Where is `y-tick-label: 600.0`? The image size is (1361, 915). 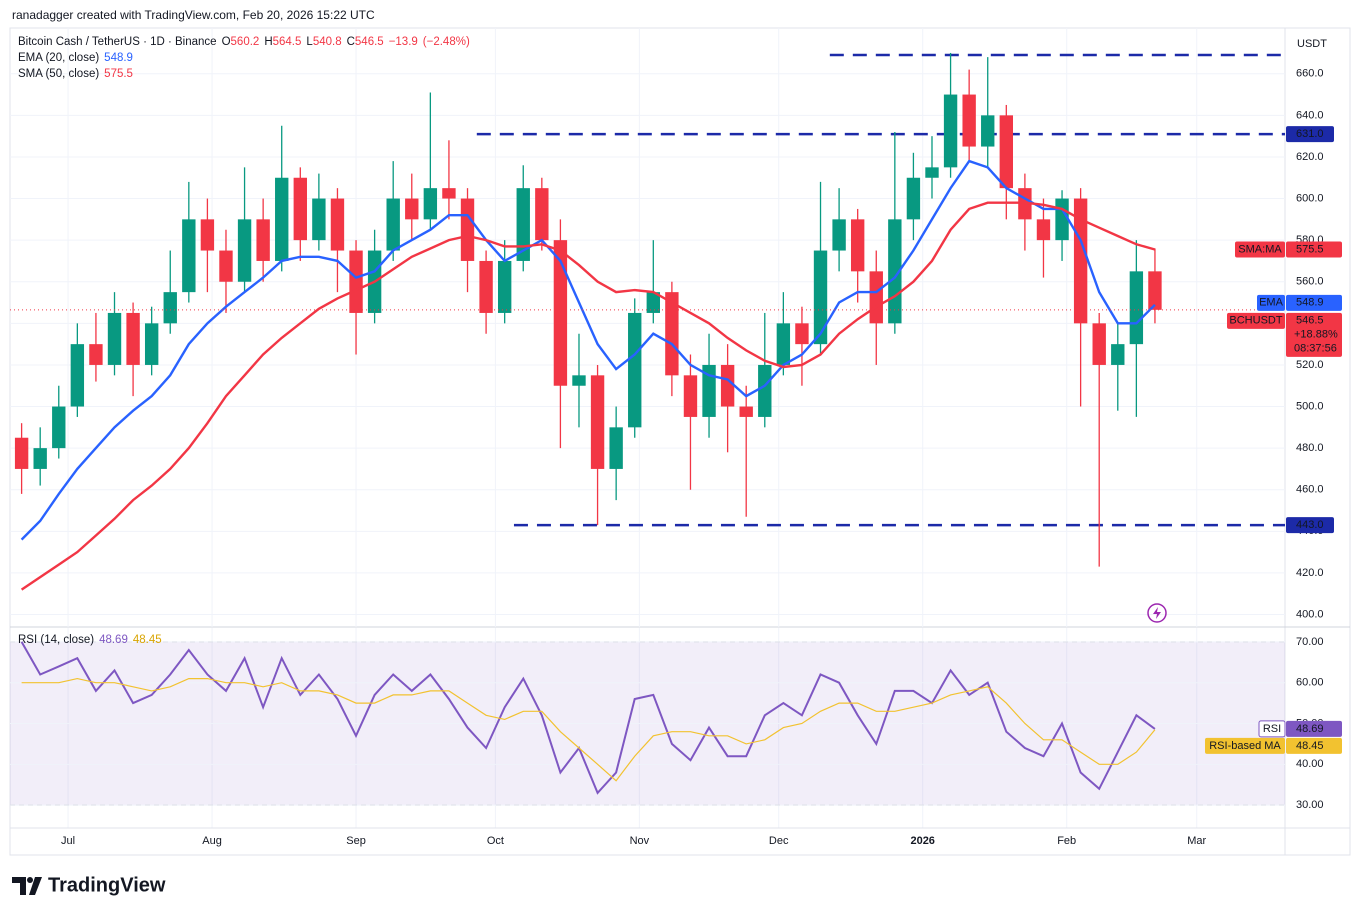
y-tick-label: 600.0 is located at coordinates (1310, 198).